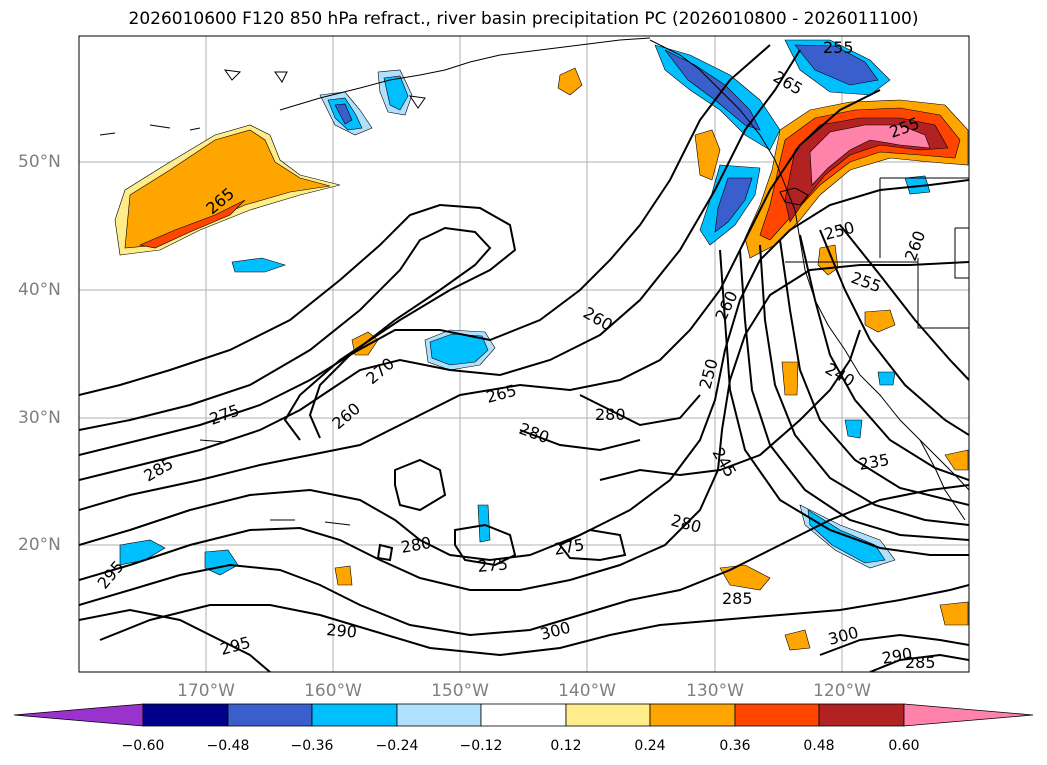 Image resolution: width=1047 pixels, height=765 pixels. What do you see at coordinates (819, 746) in the screenshot?
I see `colorbar-tick-label: 0.48` at bounding box center [819, 746].